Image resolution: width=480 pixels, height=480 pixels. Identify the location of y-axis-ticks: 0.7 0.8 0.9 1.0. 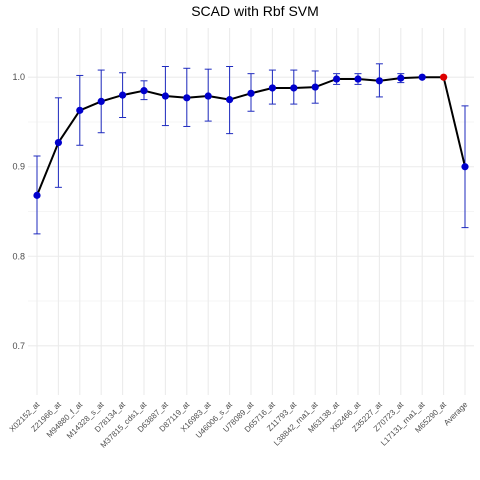
(18, 211).